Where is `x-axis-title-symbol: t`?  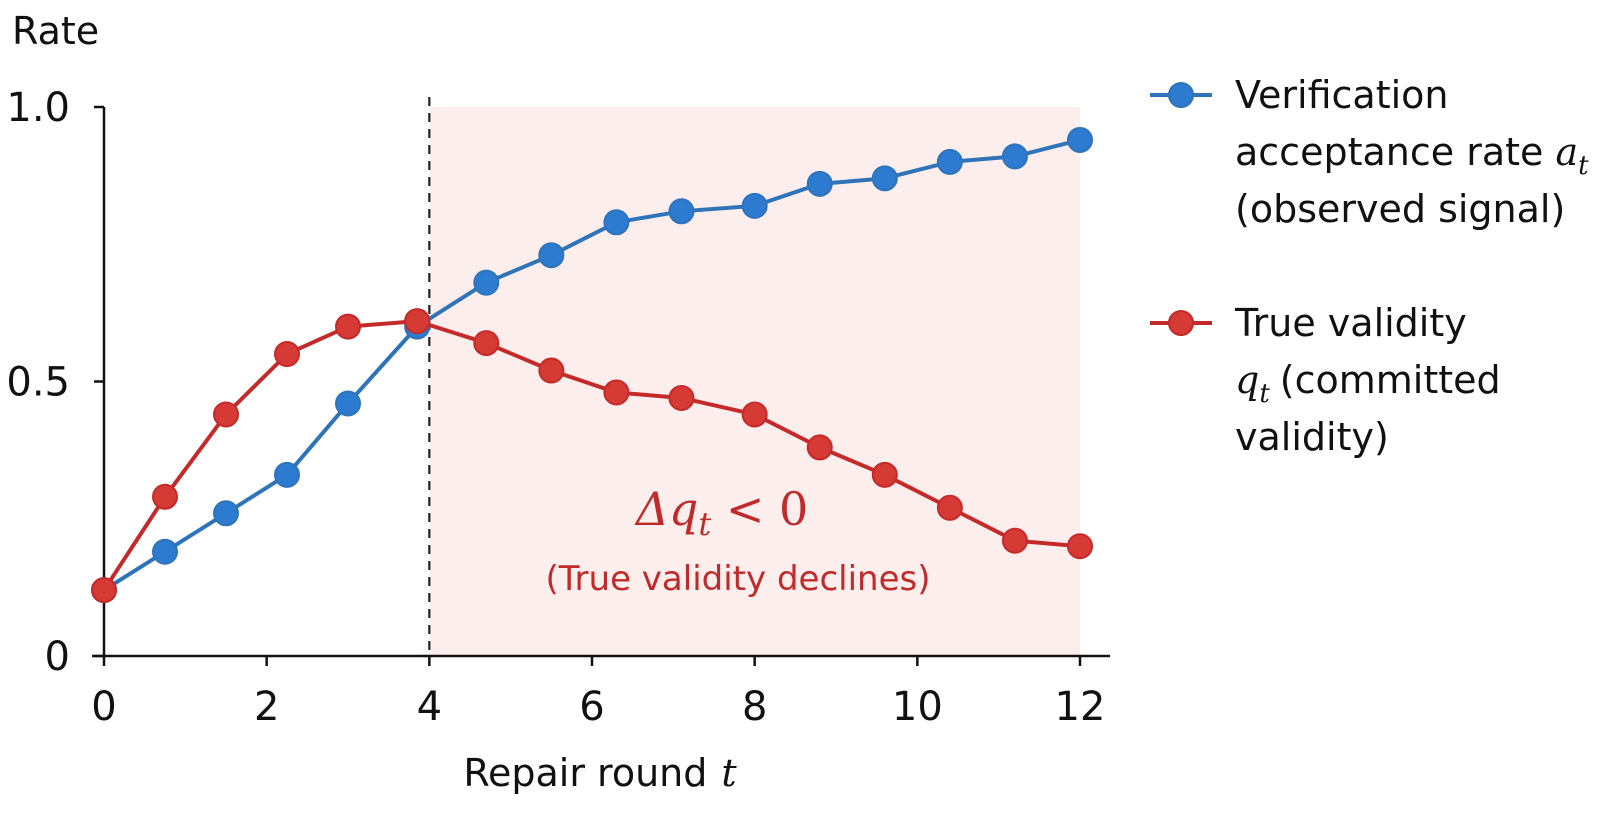 x-axis-title-symbol: t is located at coordinates (729, 773).